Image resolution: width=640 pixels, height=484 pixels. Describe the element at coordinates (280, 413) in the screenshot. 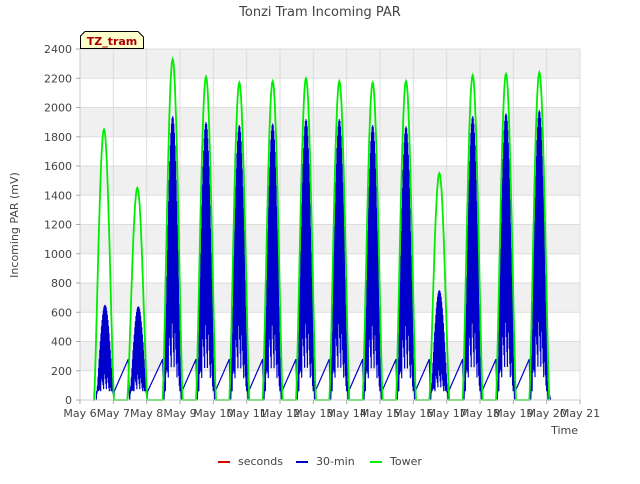

I see `x-tick-label: May 12` at that location.